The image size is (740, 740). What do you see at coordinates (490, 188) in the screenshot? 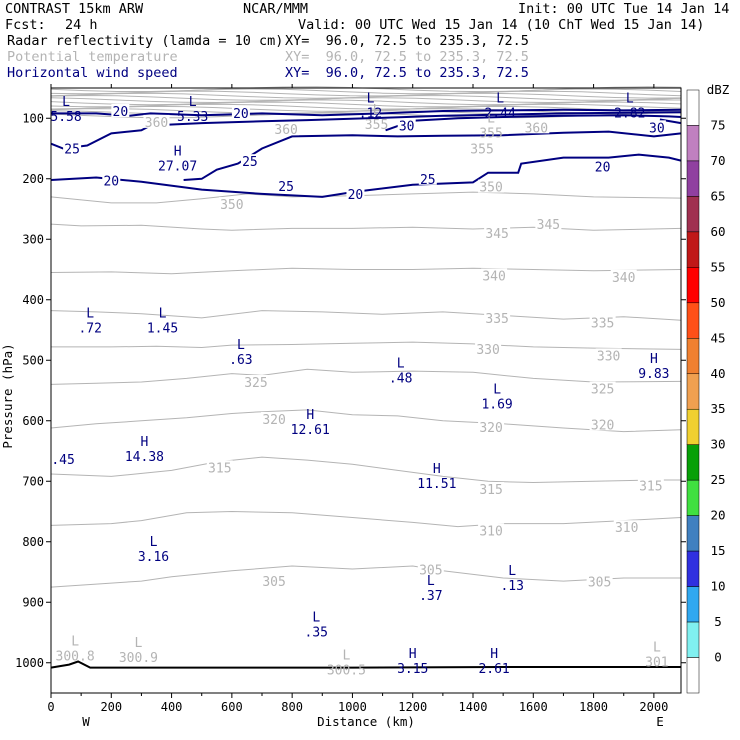
I see `theta-contour-label: 350` at bounding box center [490, 188].